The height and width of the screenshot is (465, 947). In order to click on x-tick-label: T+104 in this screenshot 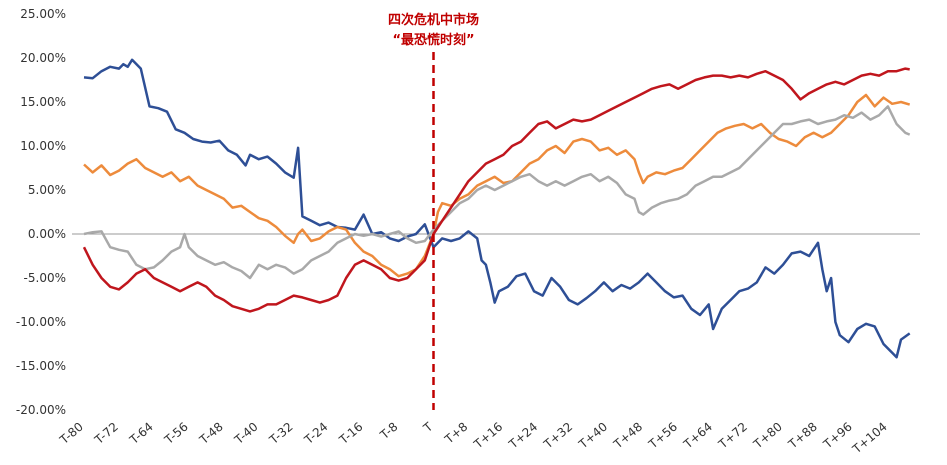, I will do `click(869, 438)`.